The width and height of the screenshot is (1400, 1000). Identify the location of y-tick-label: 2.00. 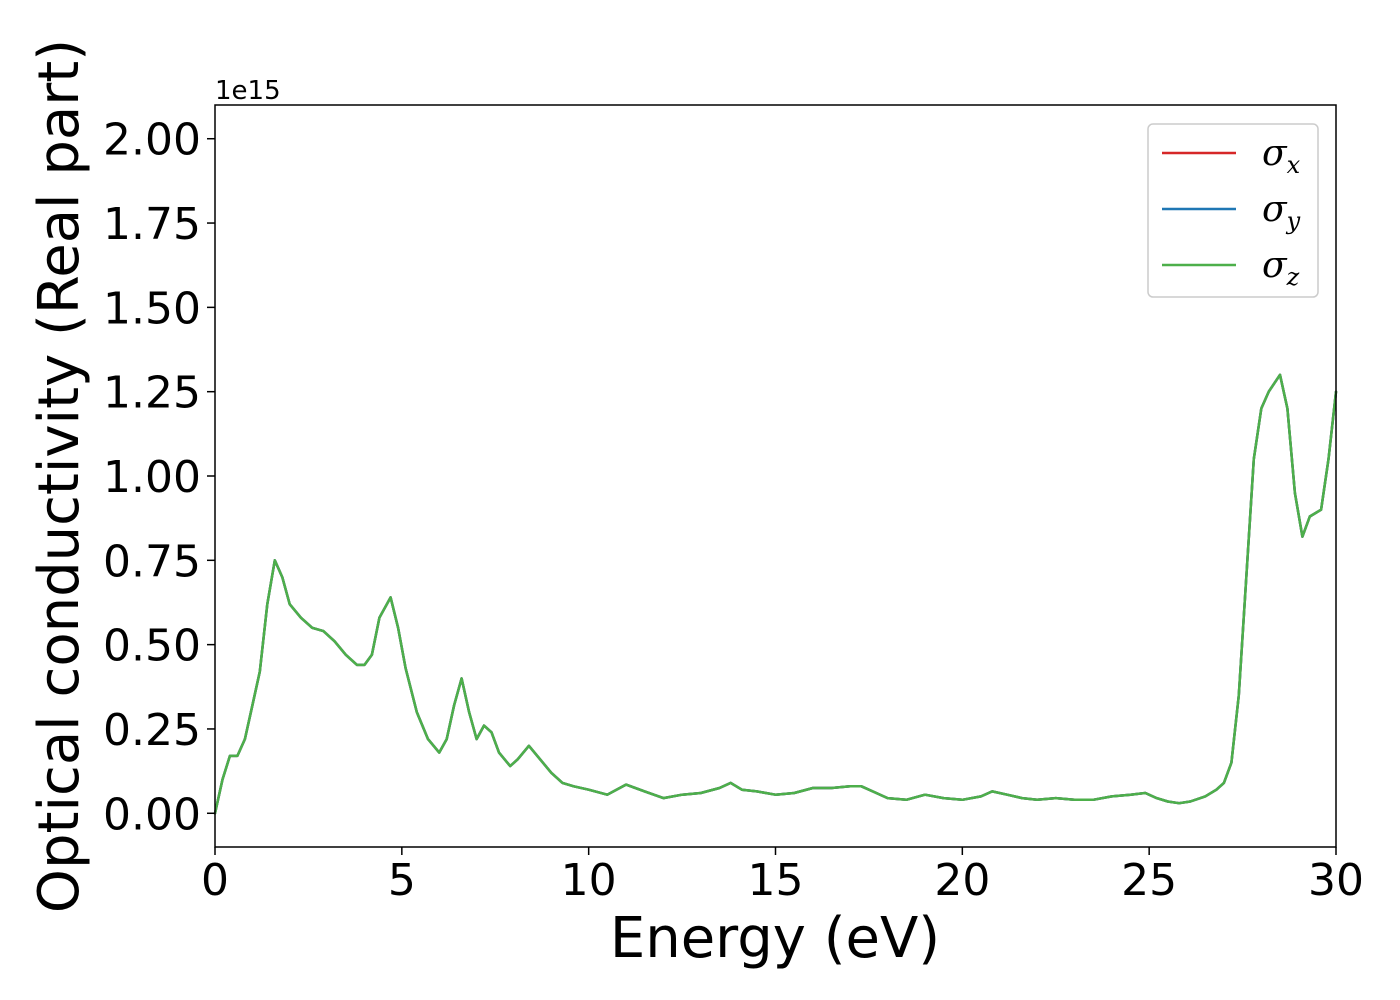
(152, 140).